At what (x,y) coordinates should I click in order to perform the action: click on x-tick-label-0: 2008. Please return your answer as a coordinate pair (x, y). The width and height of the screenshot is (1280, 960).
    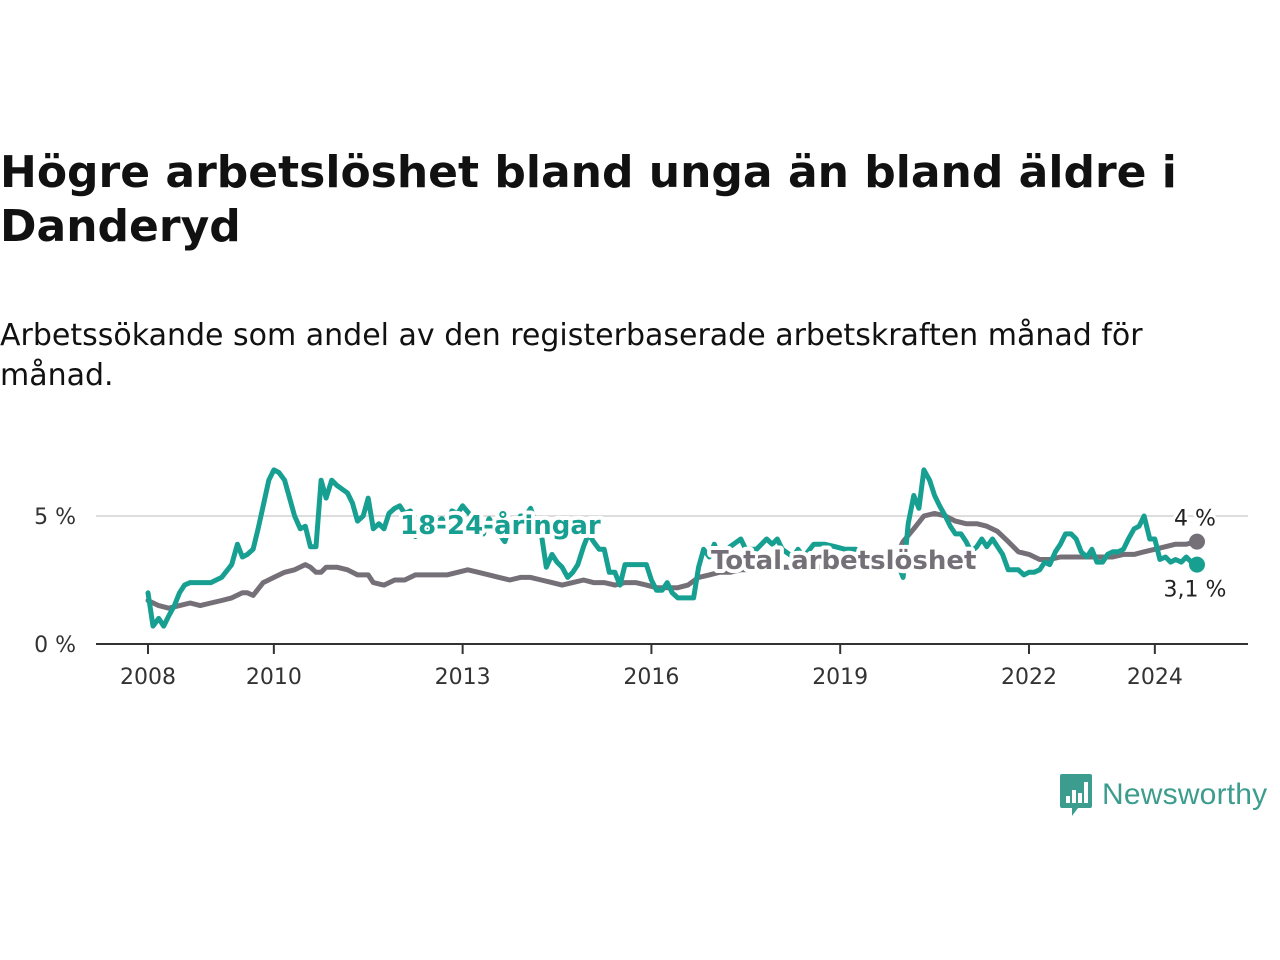
    Looking at the image, I should click on (148, 677).